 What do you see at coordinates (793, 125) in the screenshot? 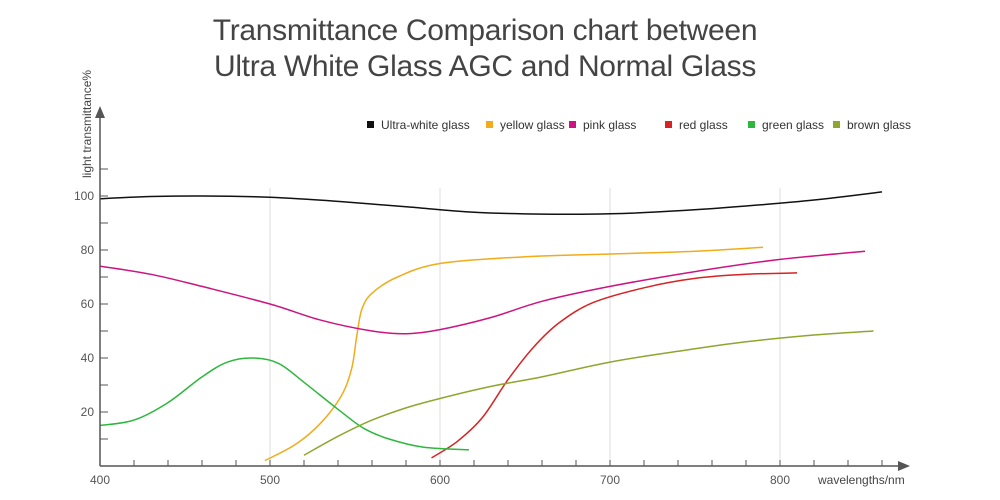
I see `legend-label-4: green glass` at bounding box center [793, 125].